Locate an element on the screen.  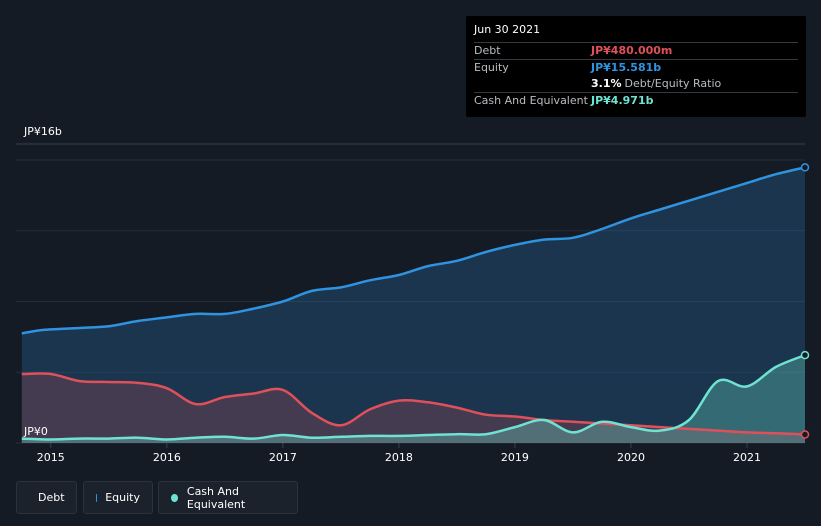
x-tick-label-2018: 2018 is located at coordinates (399, 457).